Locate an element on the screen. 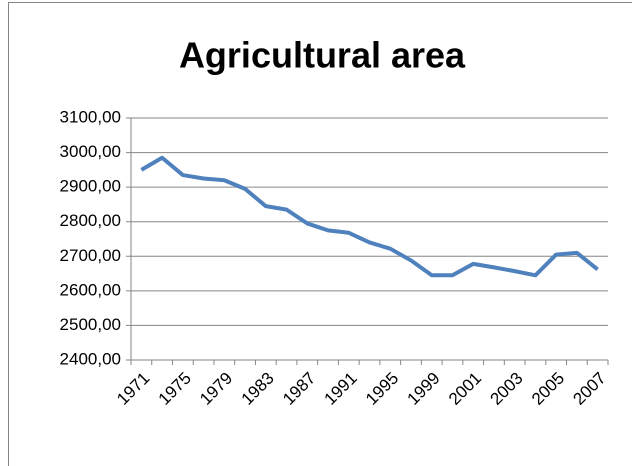  x-tick-label: 1987 is located at coordinates (299, 389).